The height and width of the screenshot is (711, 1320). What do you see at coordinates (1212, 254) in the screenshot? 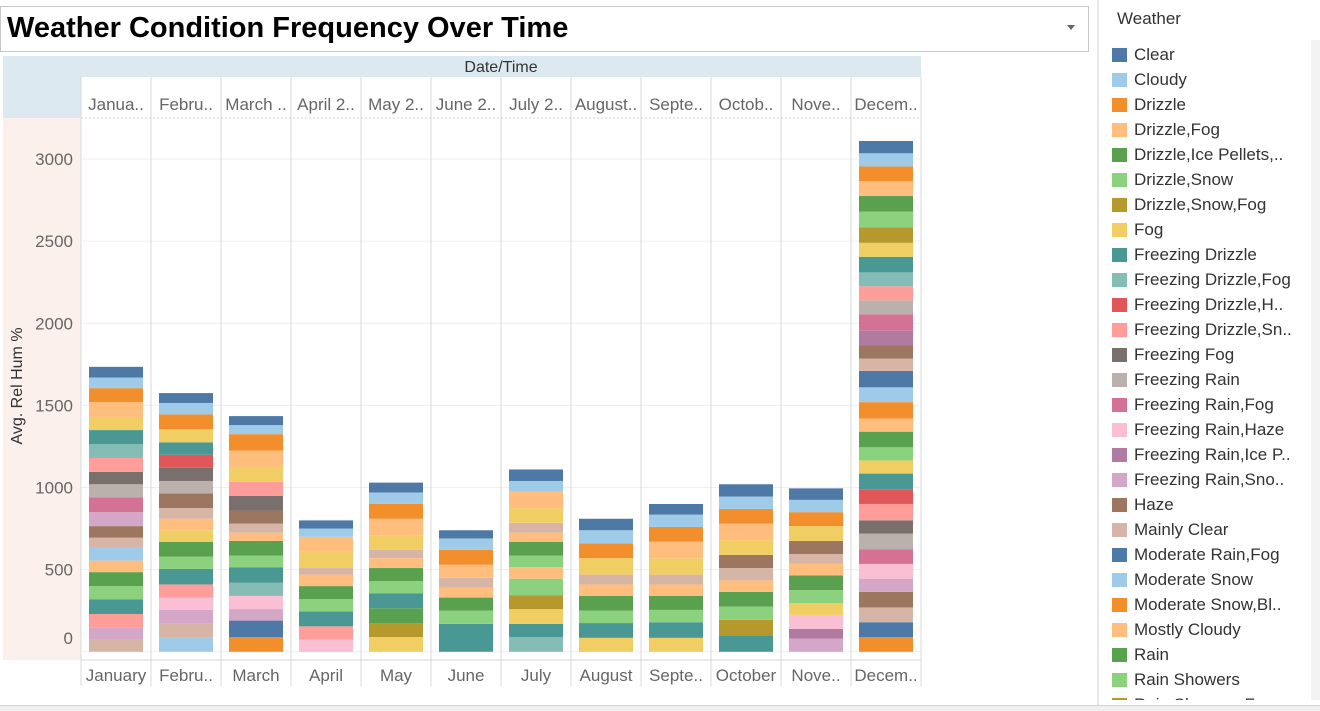
I see `legend-item: Freezing Drizzle` at bounding box center [1212, 254].